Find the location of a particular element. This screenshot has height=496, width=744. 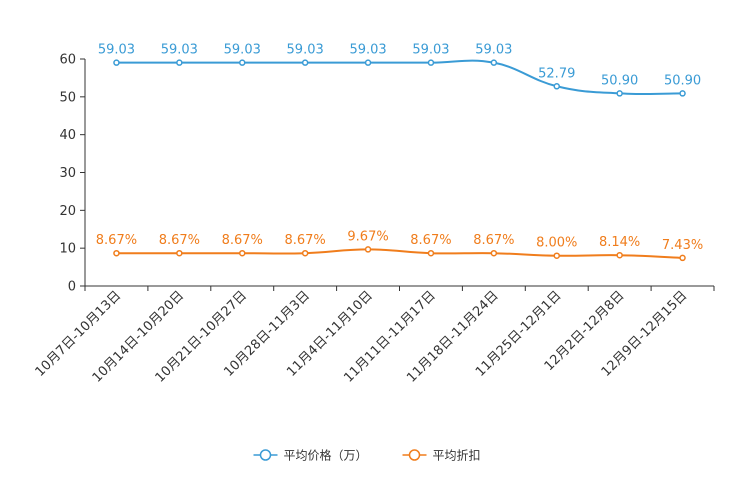

legend-item-0: 平均价格（万） is located at coordinates (310, 455).